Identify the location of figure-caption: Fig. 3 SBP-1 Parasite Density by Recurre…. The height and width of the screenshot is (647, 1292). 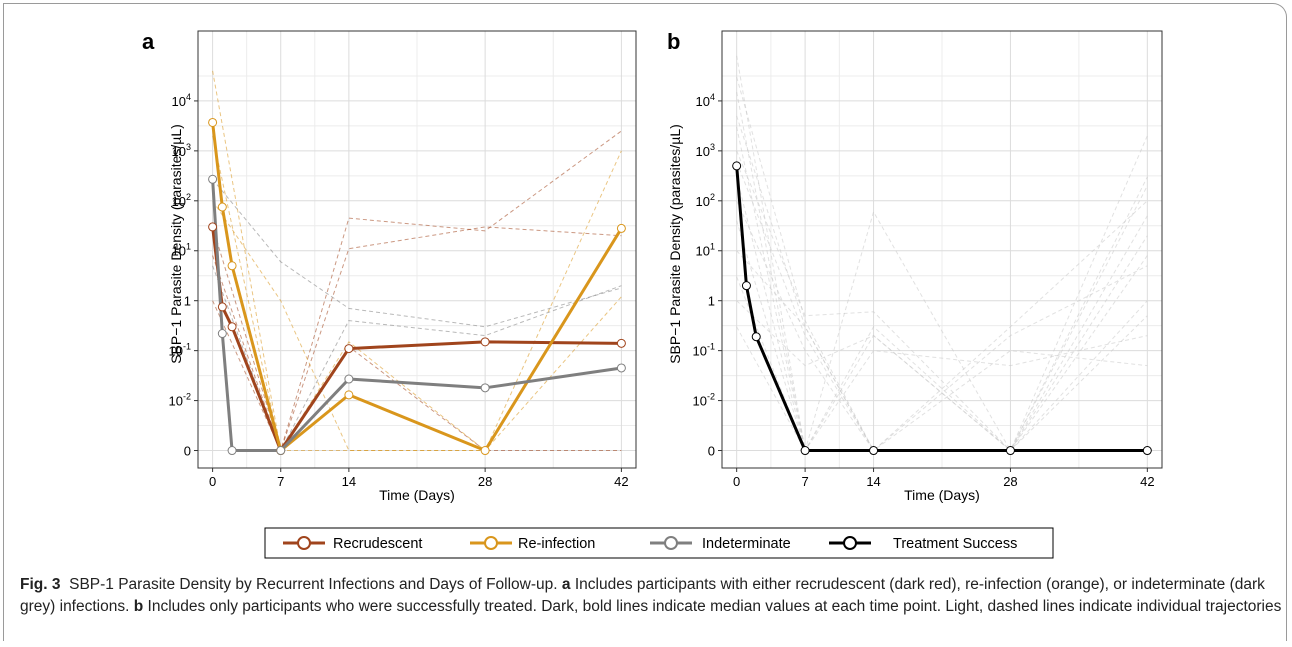
(651, 595).